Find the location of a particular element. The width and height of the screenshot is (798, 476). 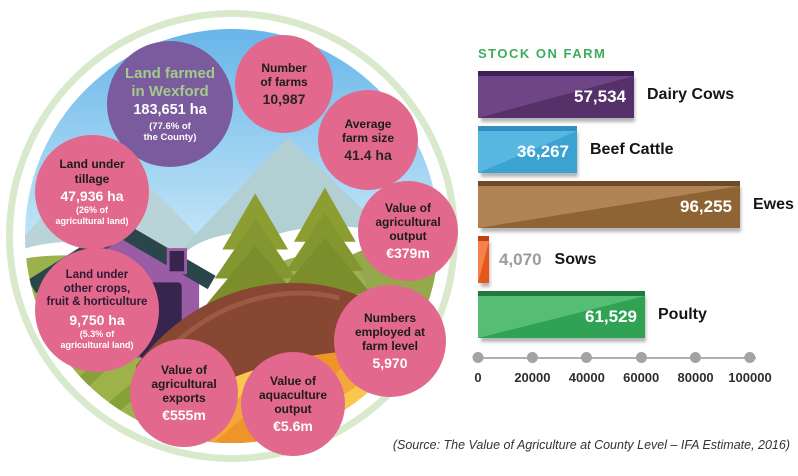

x-axis-label: 20000 is located at coordinates (532, 377).